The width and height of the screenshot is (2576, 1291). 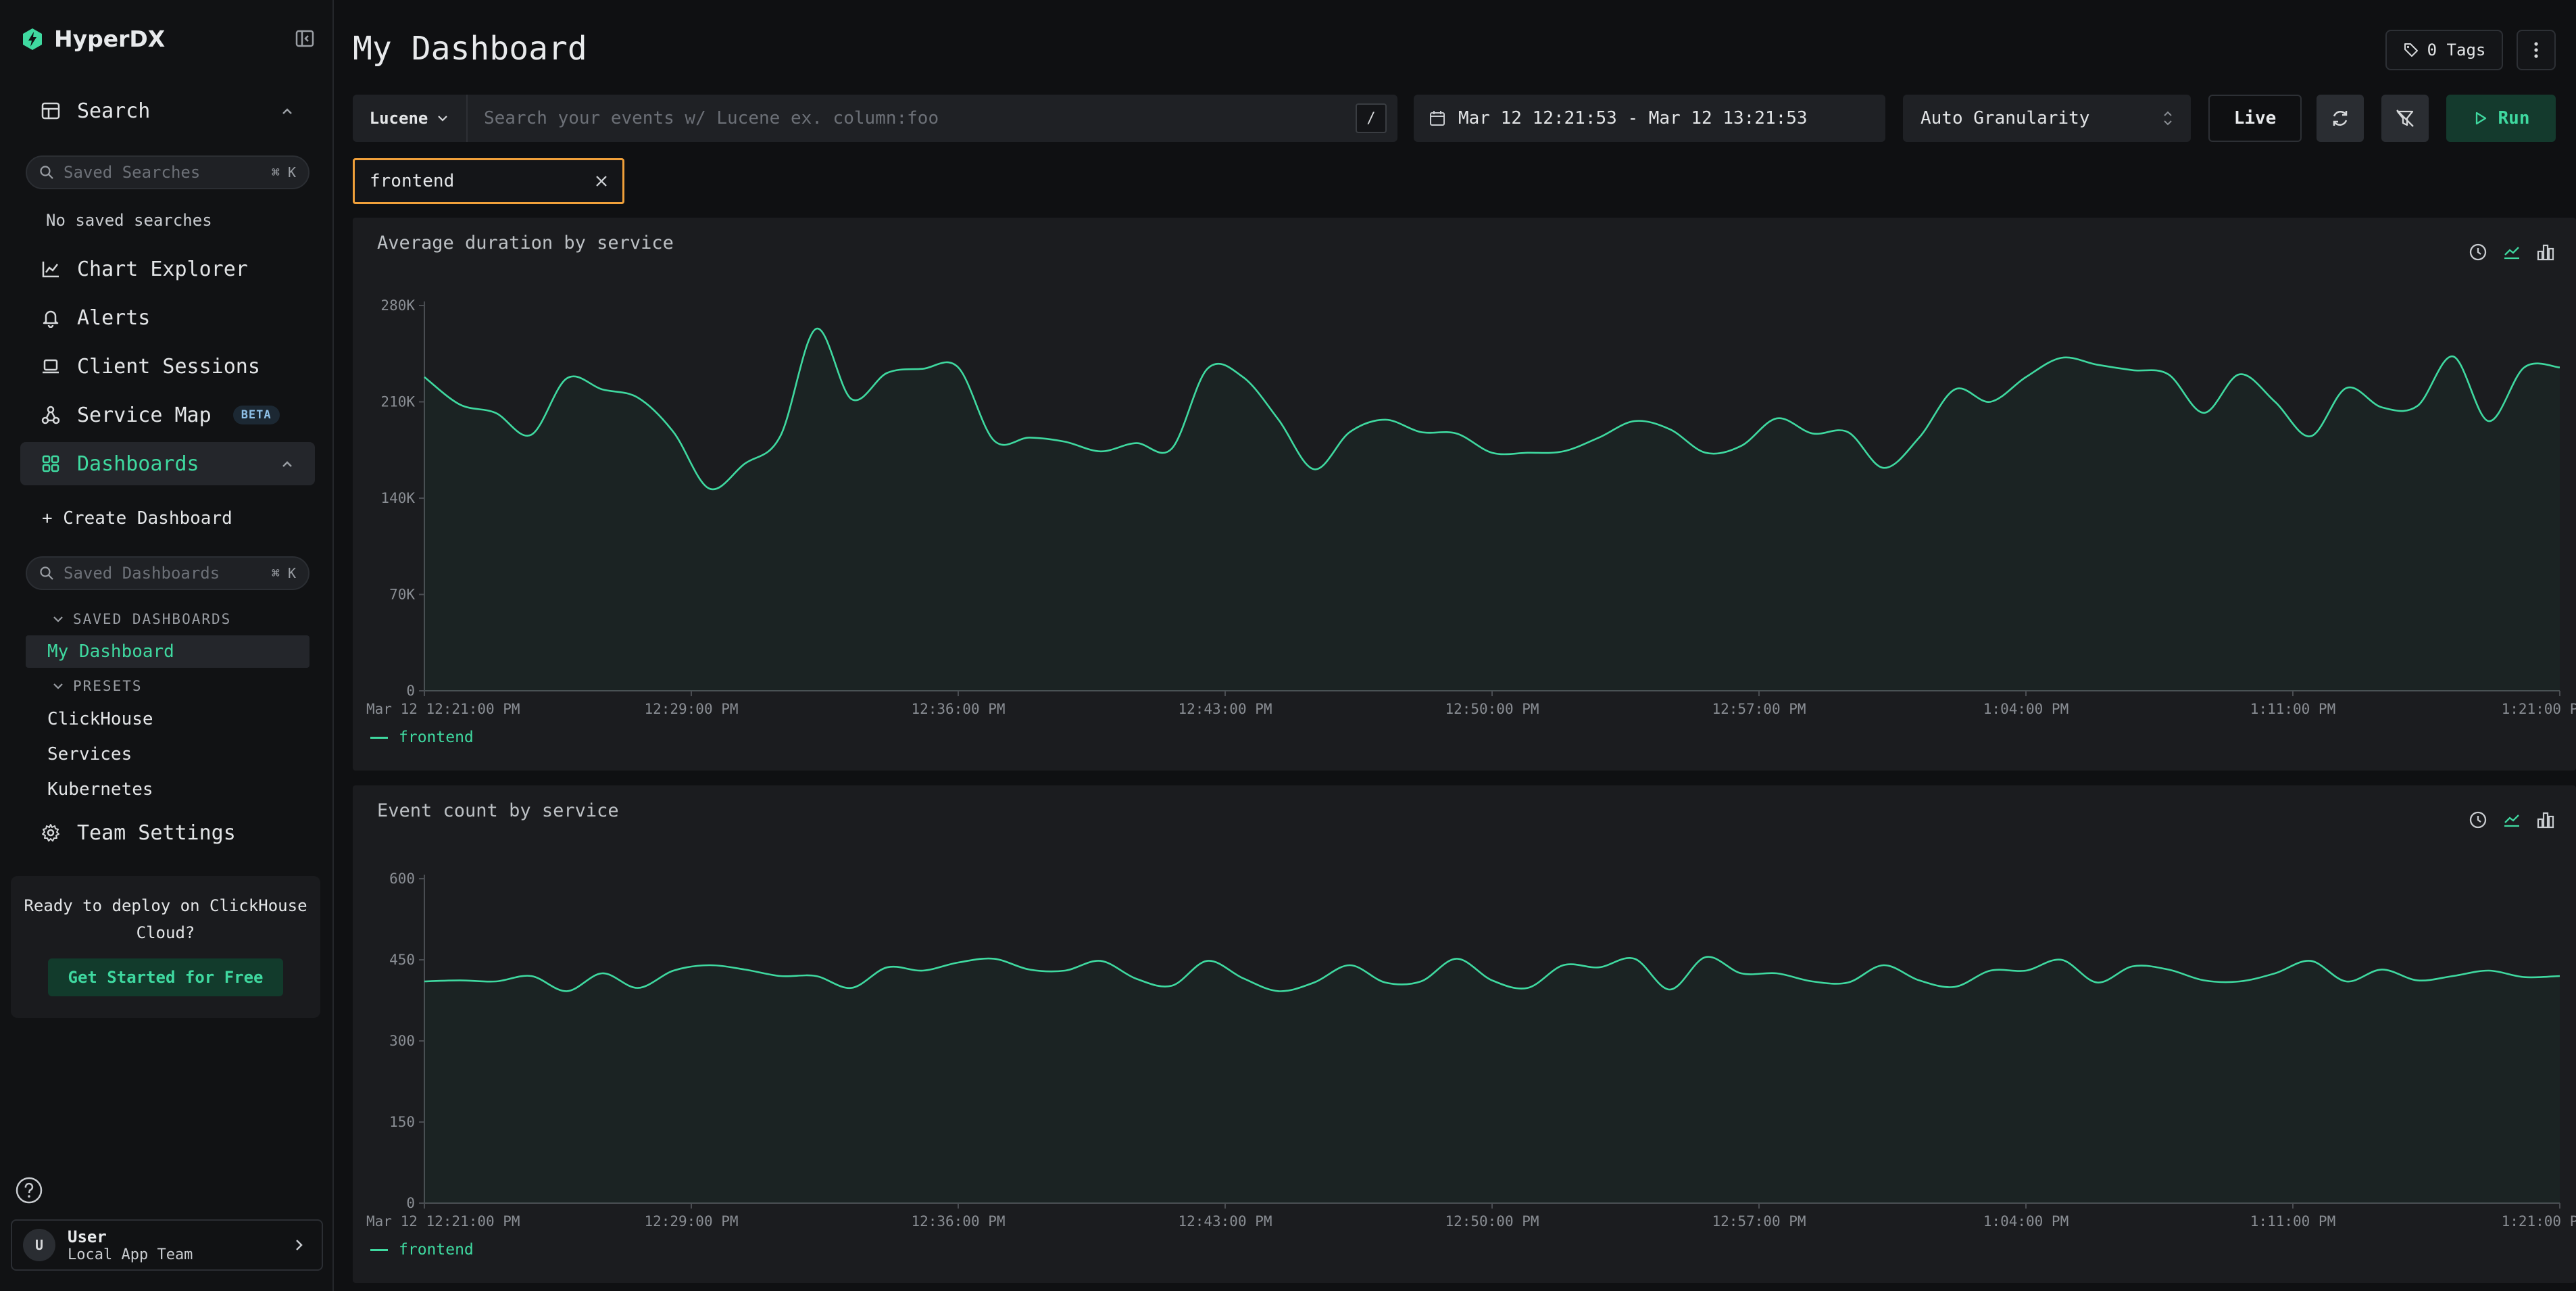 What do you see at coordinates (168, 651) in the screenshot?
I see `saved-dashboard-item: My Dashboard` at bounding box center [168, 651].